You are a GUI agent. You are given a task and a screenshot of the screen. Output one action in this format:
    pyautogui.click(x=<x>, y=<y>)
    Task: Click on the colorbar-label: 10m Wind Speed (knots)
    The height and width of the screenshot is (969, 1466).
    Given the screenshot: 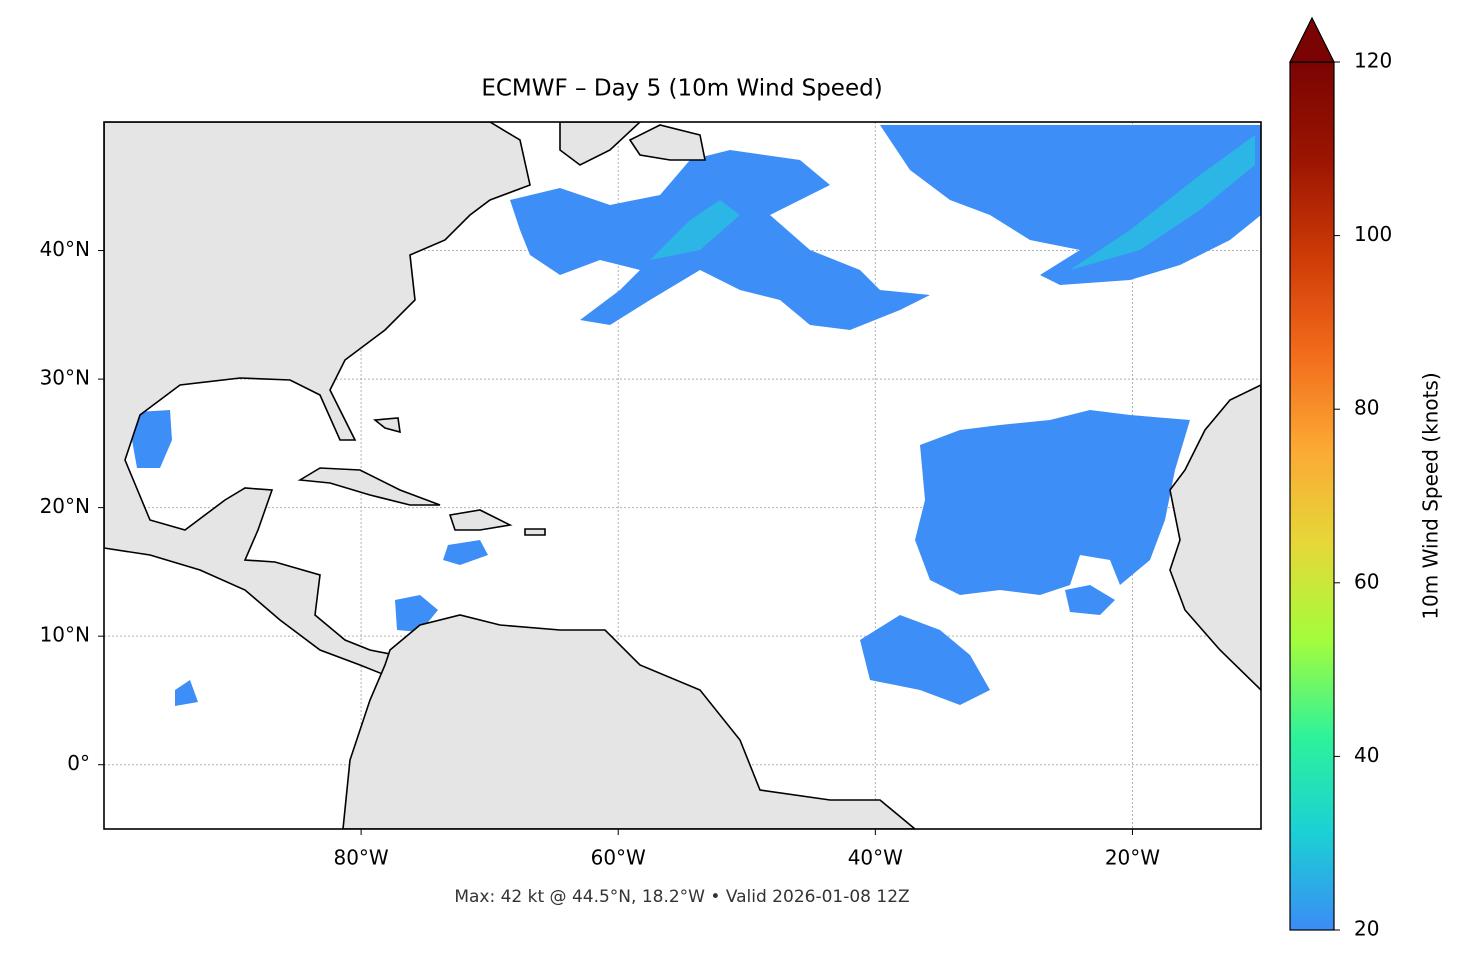 What is the action you would take?
    pyautogui.click(x=1431, y=495)
    